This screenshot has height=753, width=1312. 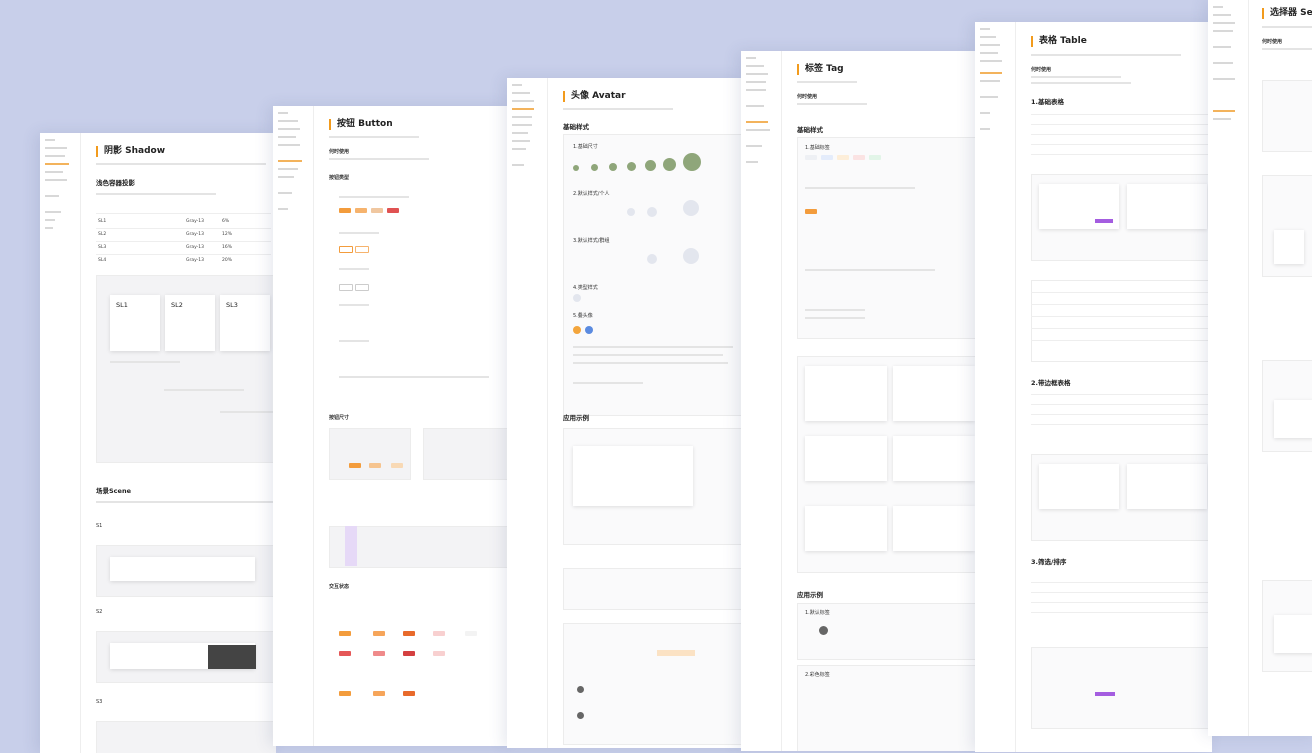 I want to click on cell: 6%, so click(x=226, y=221).